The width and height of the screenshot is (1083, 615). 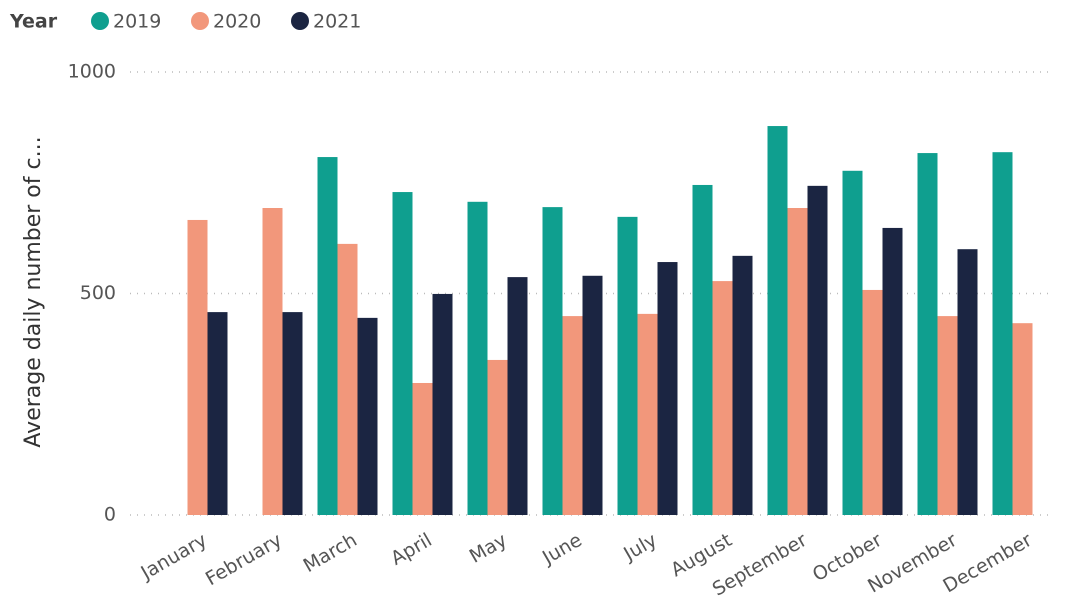 What do you see at coordinates (337, 22) in the screenshot?
I see `legend-label: 2021` at bounding box center [337, 22].